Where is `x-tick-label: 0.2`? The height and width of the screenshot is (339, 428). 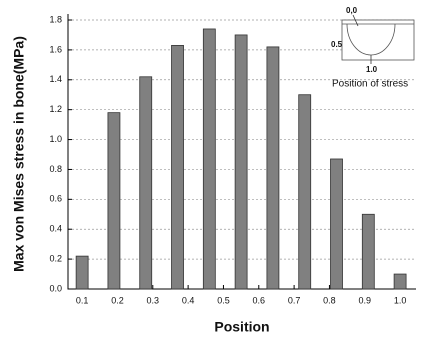 x-tick-label: 0.2 is located at coordinates (117, 300).